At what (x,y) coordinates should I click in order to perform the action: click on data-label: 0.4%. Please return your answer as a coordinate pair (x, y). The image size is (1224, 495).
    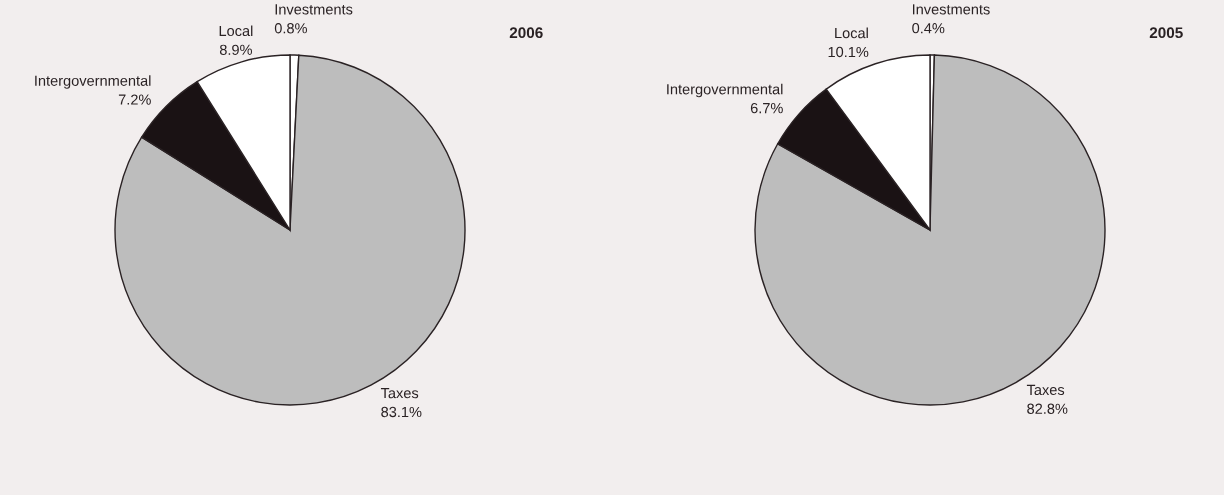
    Looking at the image, I should click on (928, 28).